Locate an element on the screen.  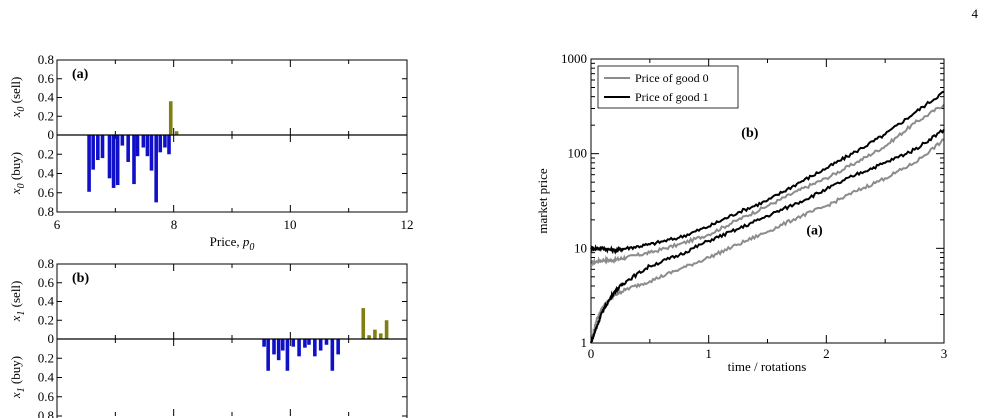
panel-b-upper-y-suffix: (sell) is located at coordinates (15, 296).